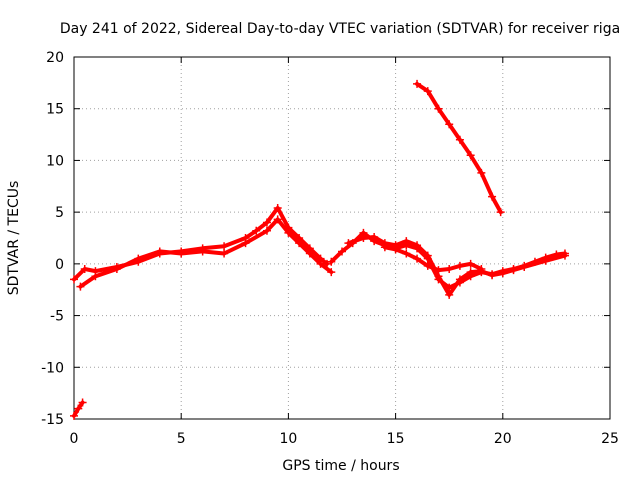 The image size is (640, 480). Describe the element at coordinates (59, 265) in the screenshot. I see `y-tick-label: 0` at that location.